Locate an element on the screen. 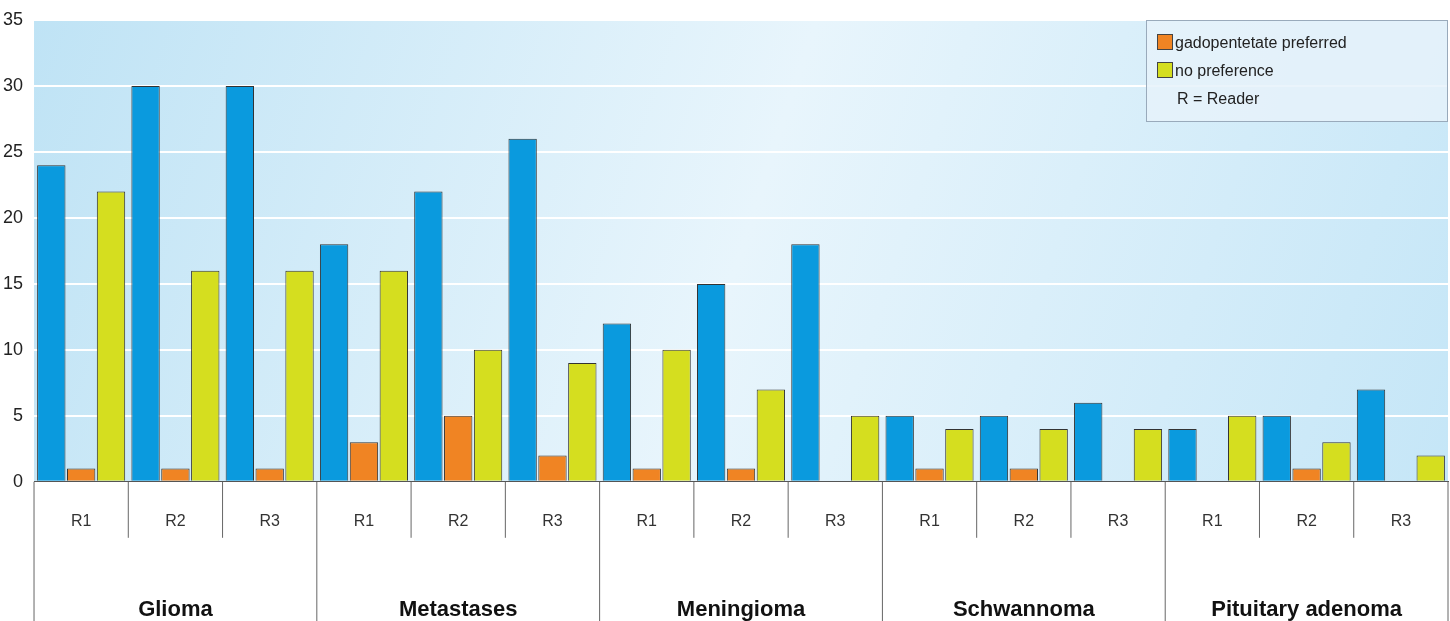 This screenshot has width=1450, height=621. text: Metastases is located at coordinates (458, 608).